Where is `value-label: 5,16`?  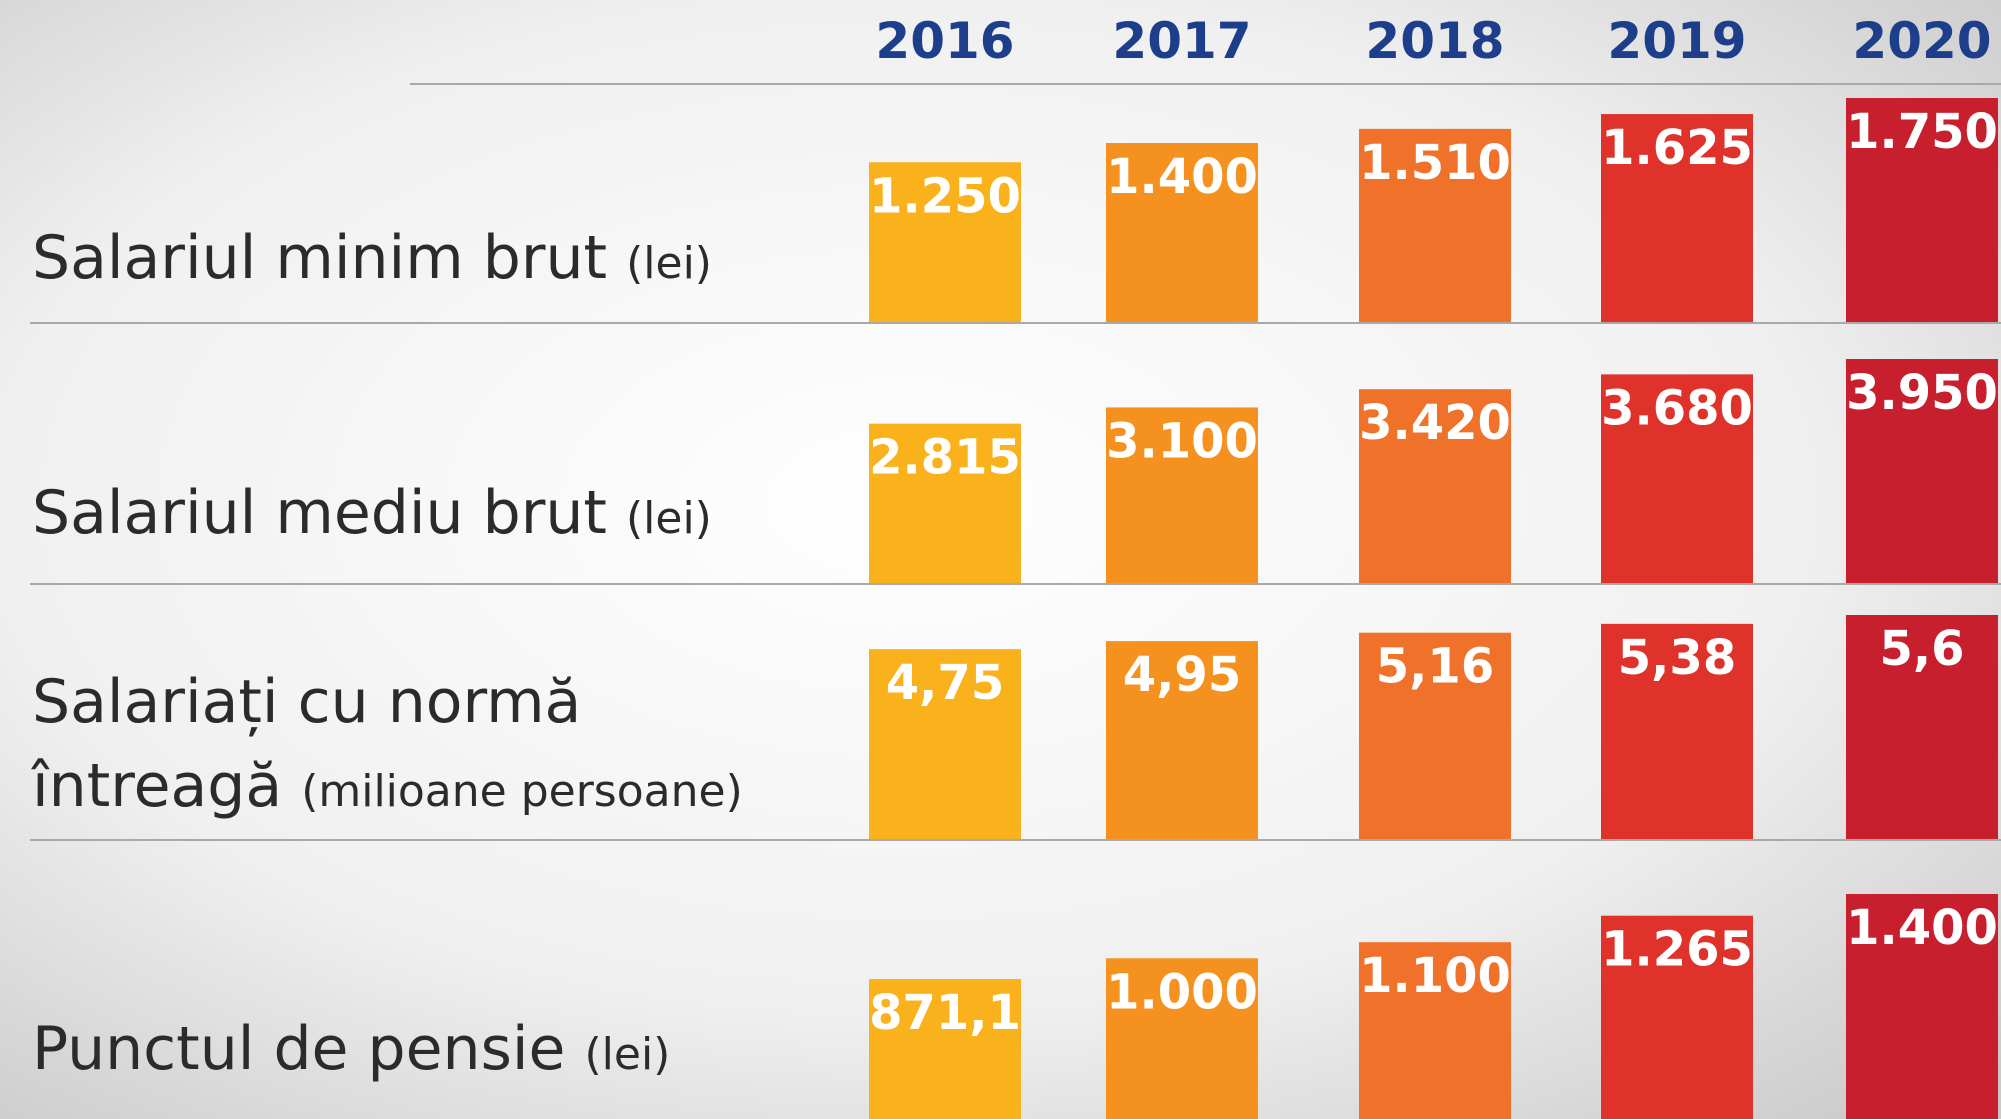
value-label: 5,16 is located at coordinates (1435, 667).